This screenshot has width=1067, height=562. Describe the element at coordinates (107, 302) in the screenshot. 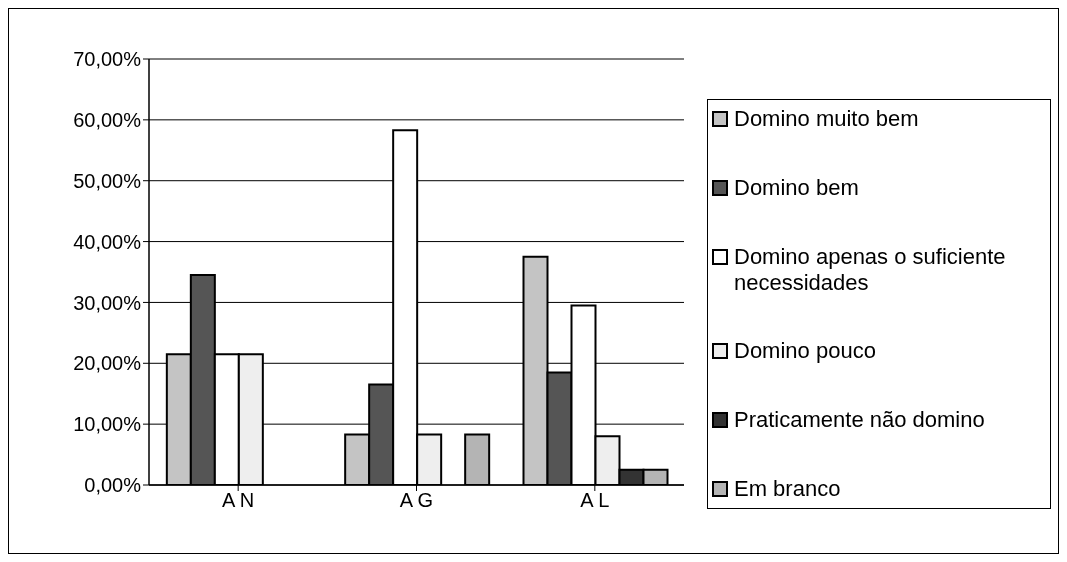

I see `y-tick-label: 30,00%` at that location.